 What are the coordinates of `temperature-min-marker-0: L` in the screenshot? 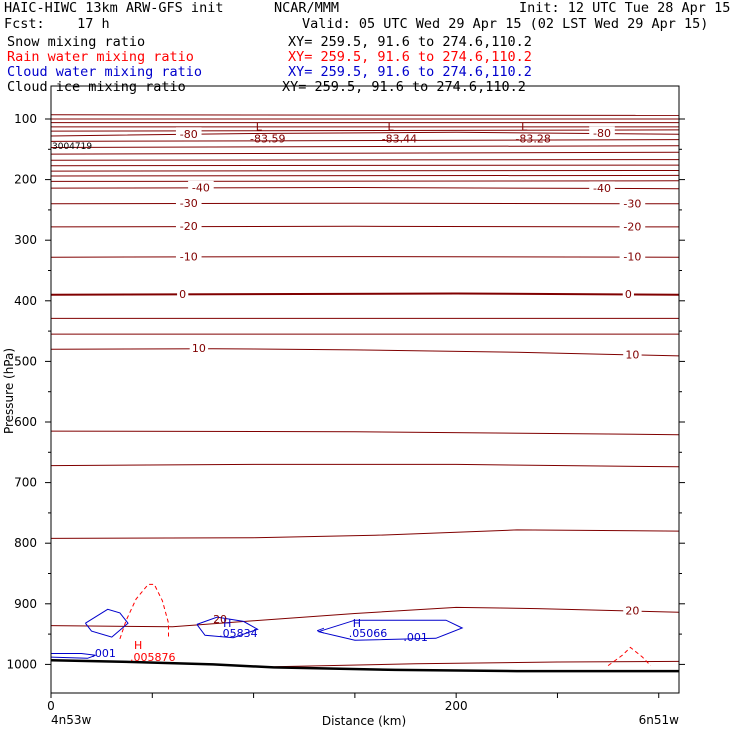 It's located at (259, 126).